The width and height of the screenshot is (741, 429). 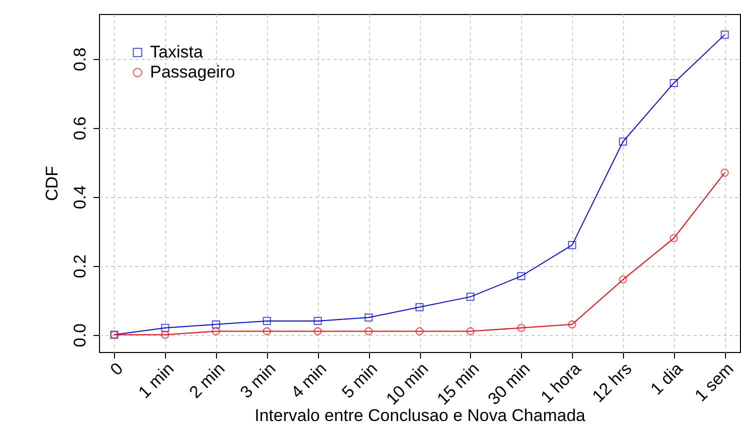 I want to click on x-tick-label: 1 min, so click(x=156, y=380).